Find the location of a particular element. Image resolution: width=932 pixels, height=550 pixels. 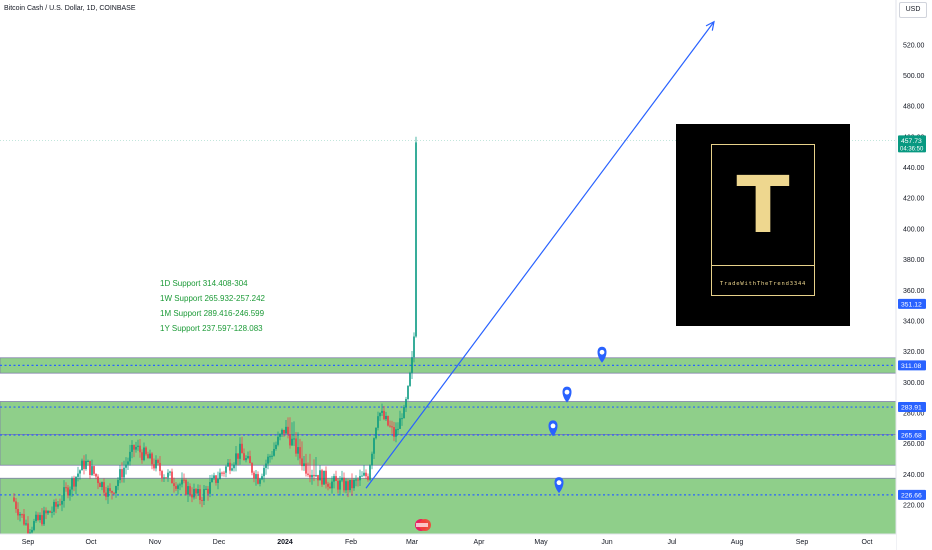

logo-divider is located at coordinates (763, 265).